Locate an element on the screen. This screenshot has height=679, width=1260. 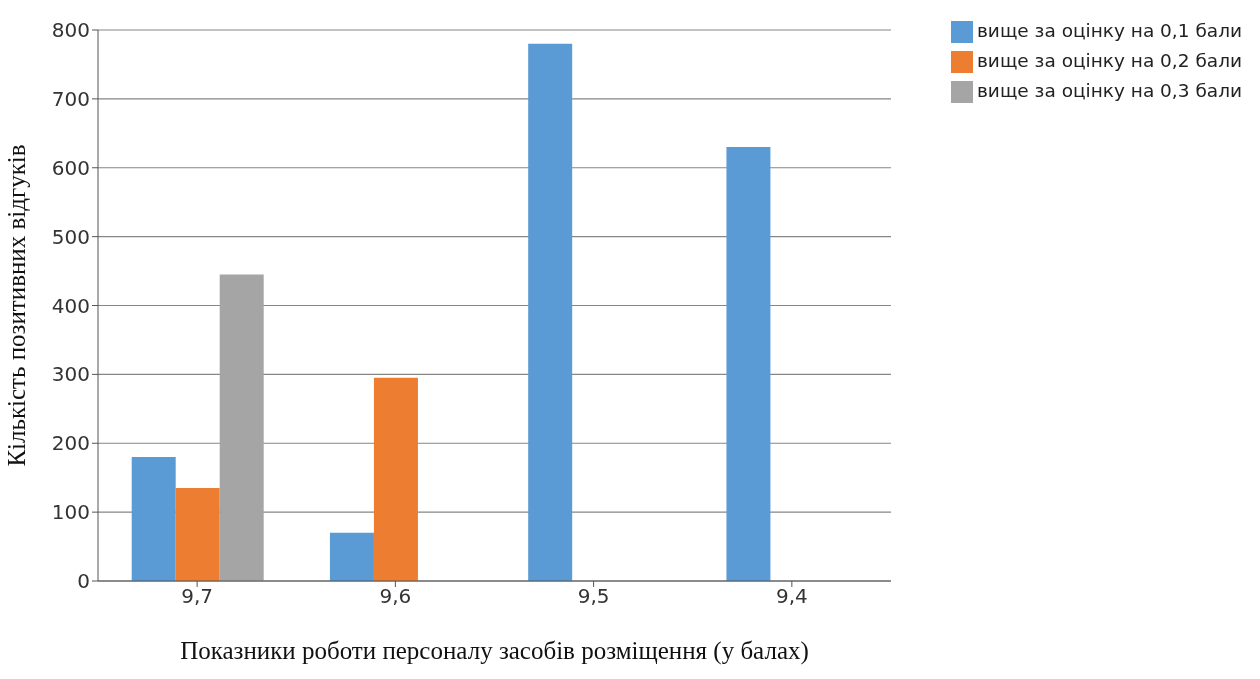
y-tick-label: 200 is located at coordinates (70, 443).